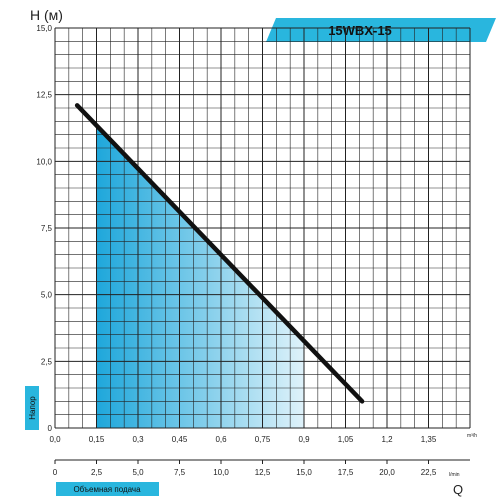 This screenshot has width=500, height=500. I want to click on x-tick-label-primary: 0,0, so click(55, 439).